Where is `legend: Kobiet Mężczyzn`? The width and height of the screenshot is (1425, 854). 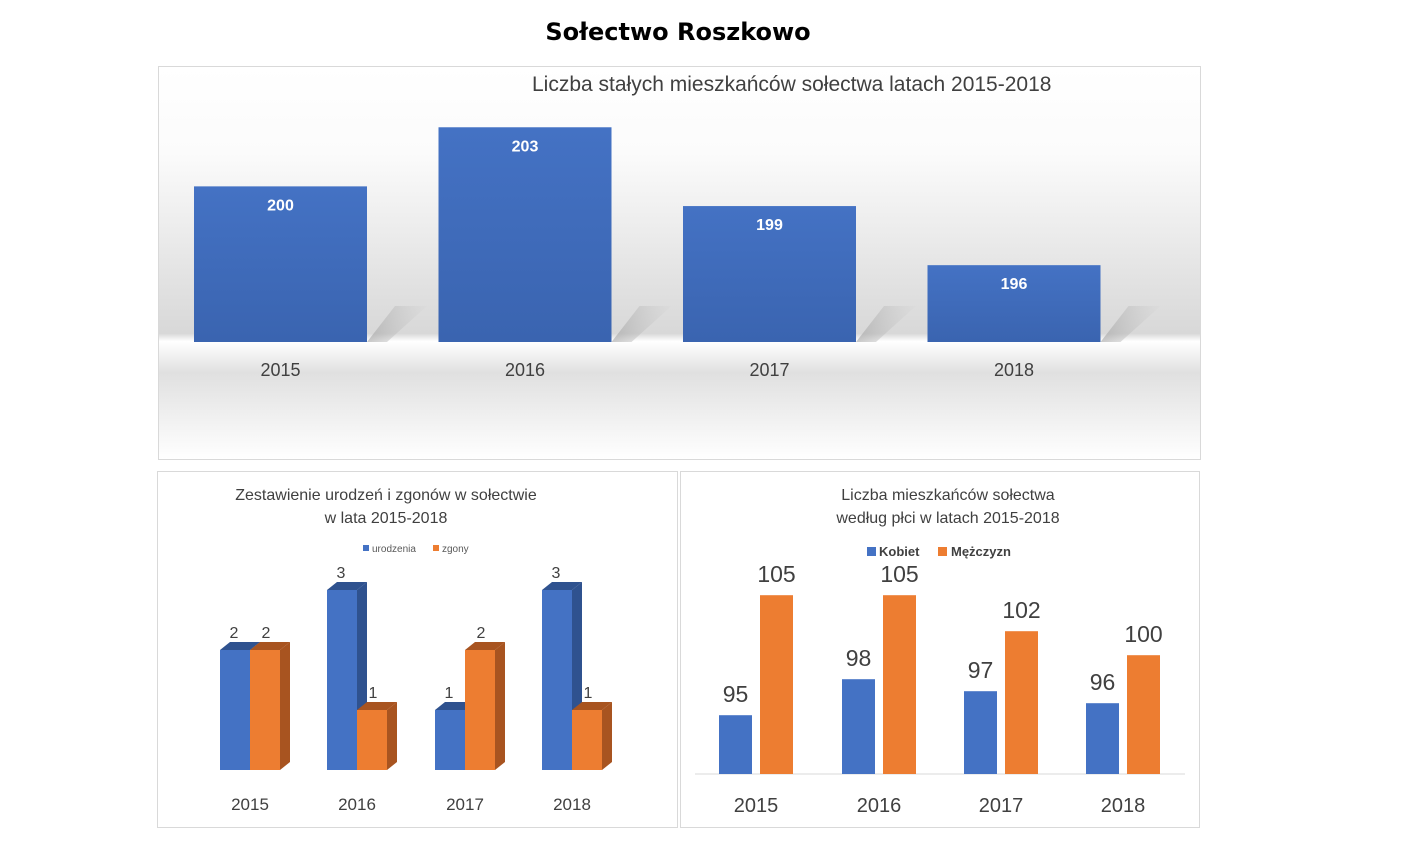 legend: Kobiet Mężczyzn is located at coordinates (939, 551).